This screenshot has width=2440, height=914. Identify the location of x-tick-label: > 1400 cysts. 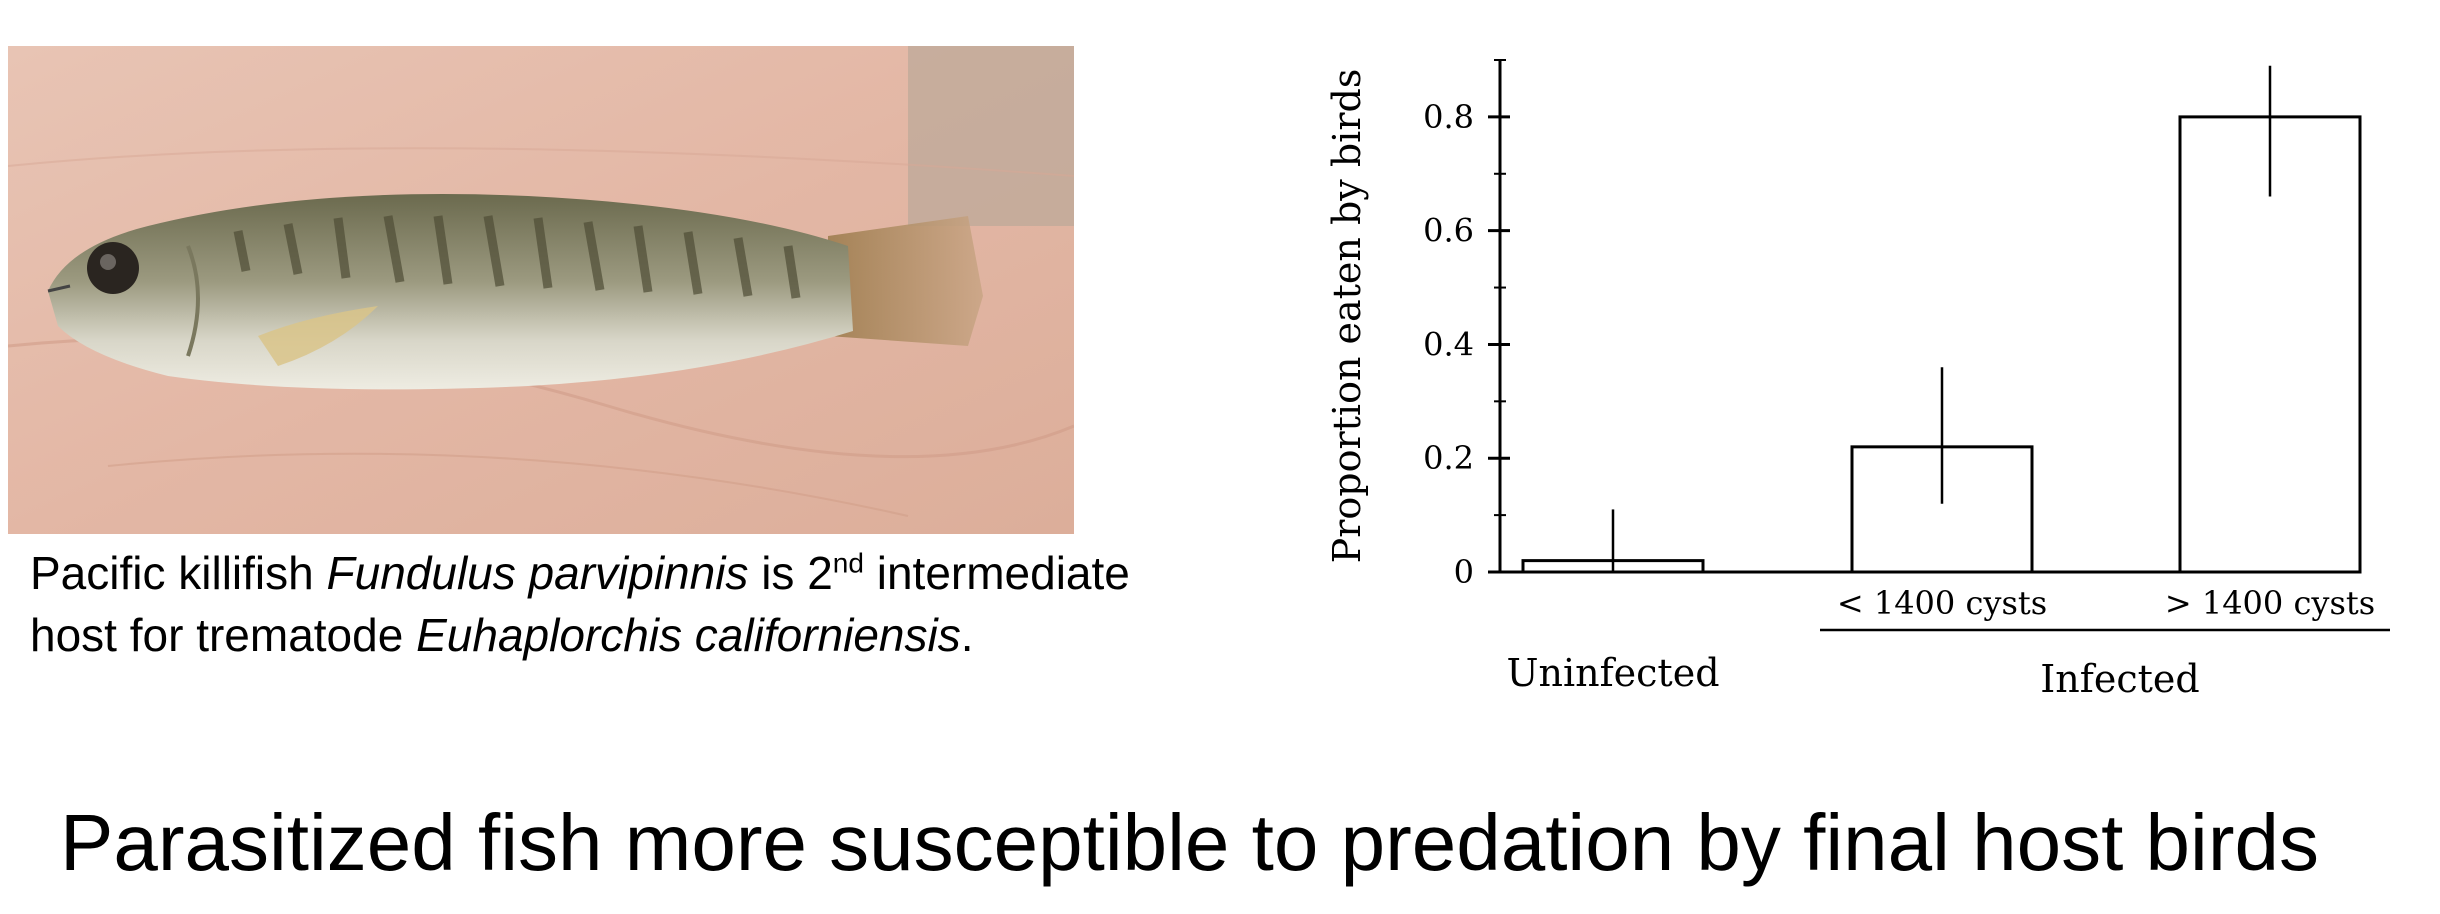
(2270, 603).